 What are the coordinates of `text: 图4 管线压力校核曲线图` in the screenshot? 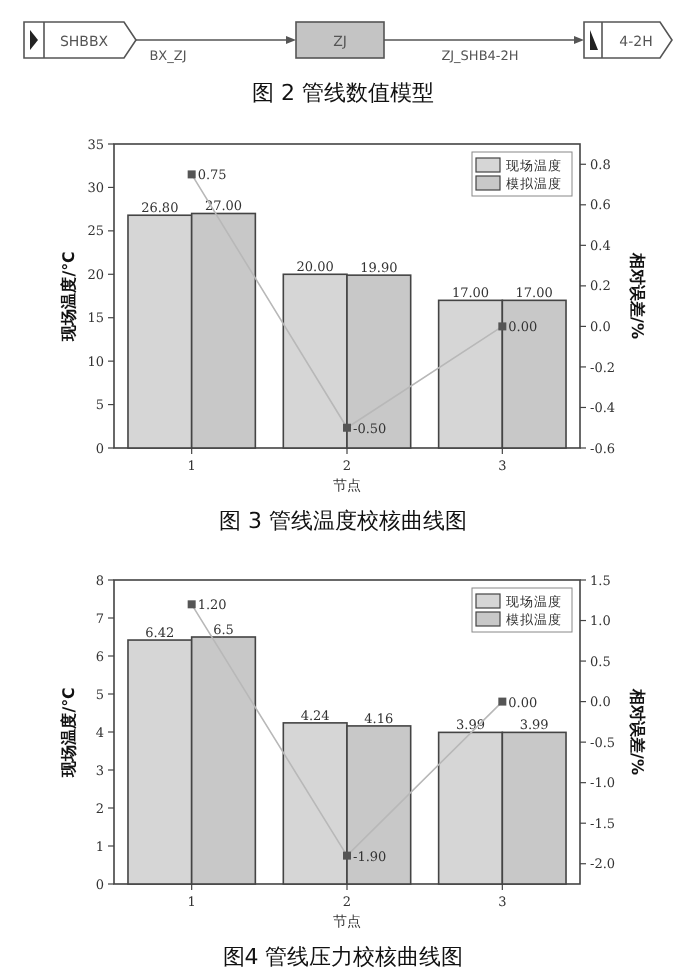 It's located at (343, 957).